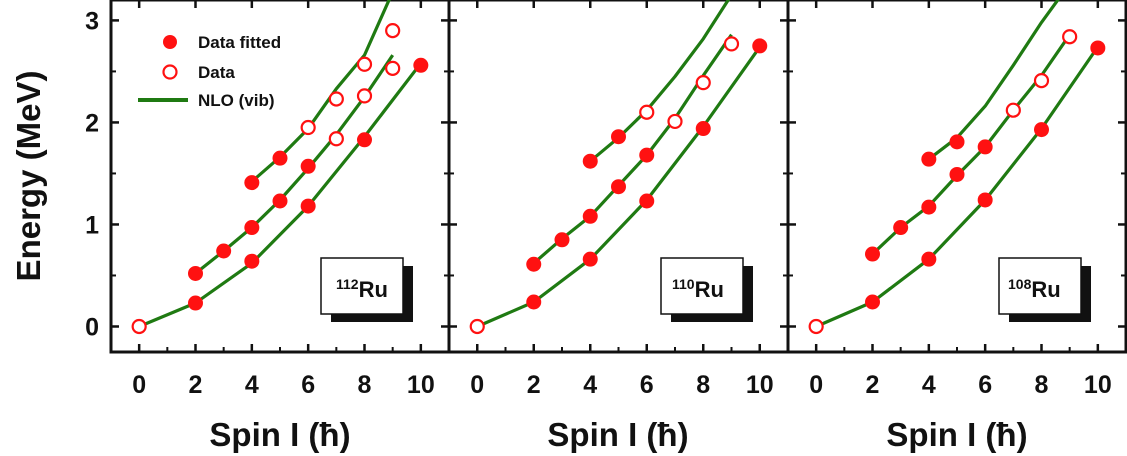  Describe the element at coordinates (617, 434) in the screenshot. I see `x-axis-title-110ru: Spin I (ħ)` at that location.